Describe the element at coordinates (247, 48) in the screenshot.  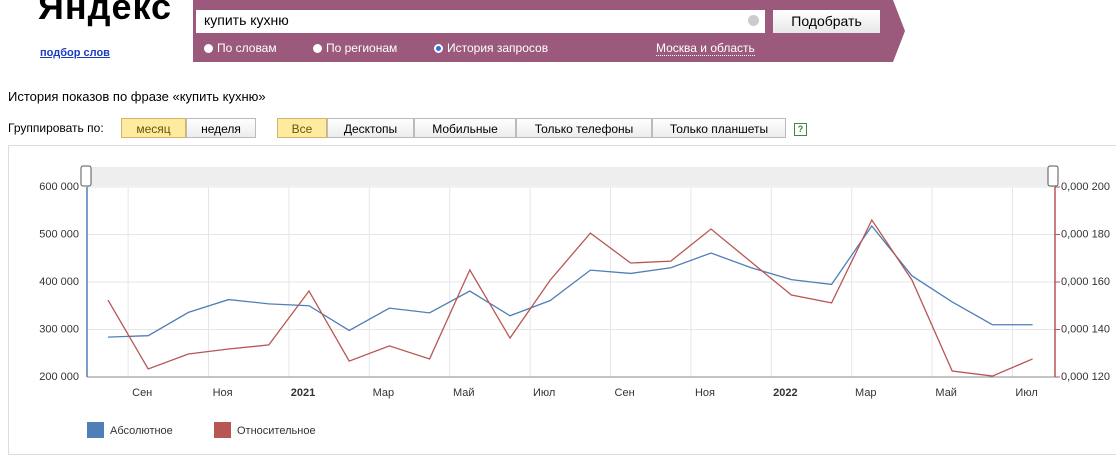
I see `radio-label: По словам` at that location.